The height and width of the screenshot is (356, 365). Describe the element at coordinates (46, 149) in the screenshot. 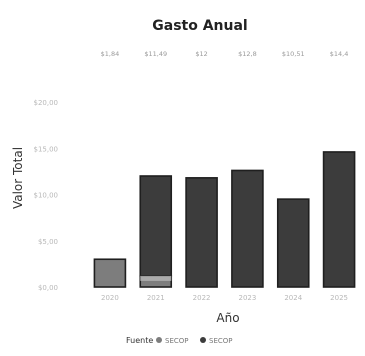

I see `y-tick-label: $15,00` at that location.